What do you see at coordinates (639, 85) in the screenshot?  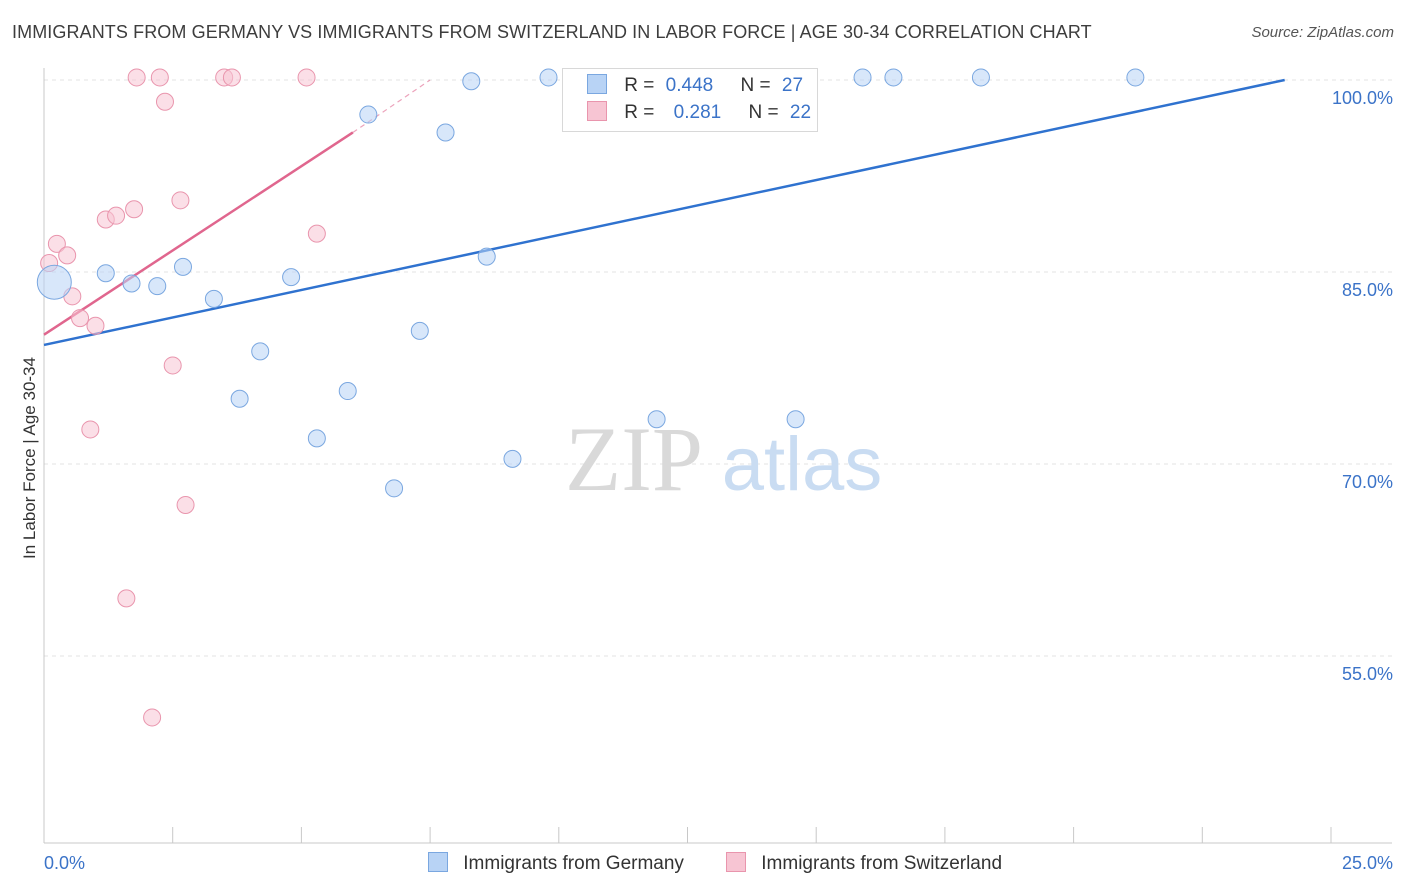 I see `germany-r-label: R =` at bounding box center [639, 85].